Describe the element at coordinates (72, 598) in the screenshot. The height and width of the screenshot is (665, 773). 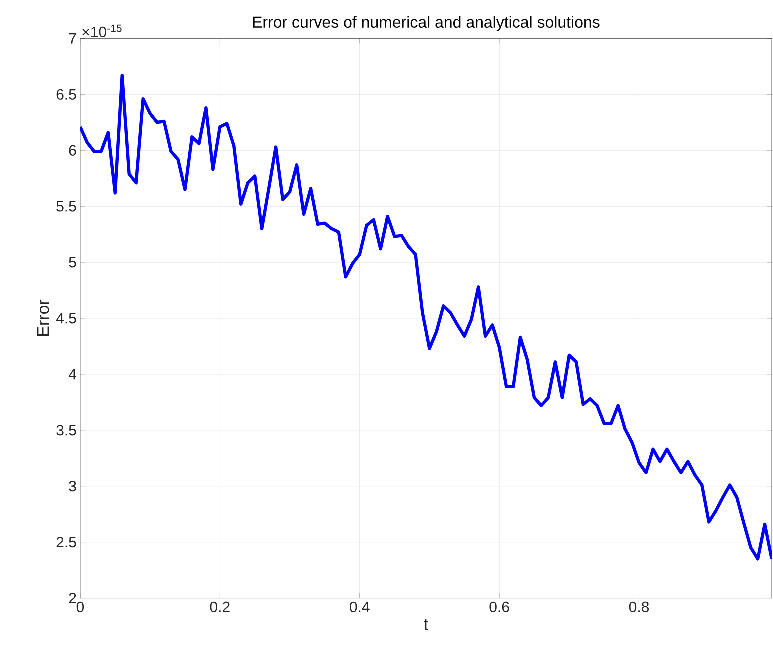
I see `y-tick-label: 2` at that location.